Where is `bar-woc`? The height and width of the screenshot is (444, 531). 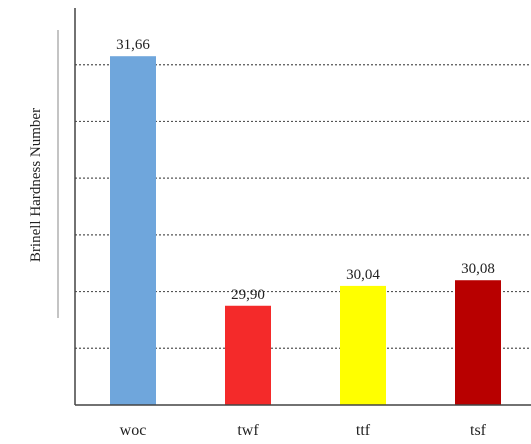
bar-woc is located at coordinates (133, 230).